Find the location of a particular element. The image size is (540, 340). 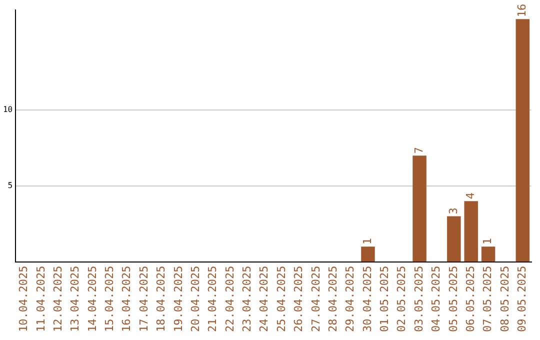

x-tick-label: 01.05.2025 is located at coordinates (385, 299).